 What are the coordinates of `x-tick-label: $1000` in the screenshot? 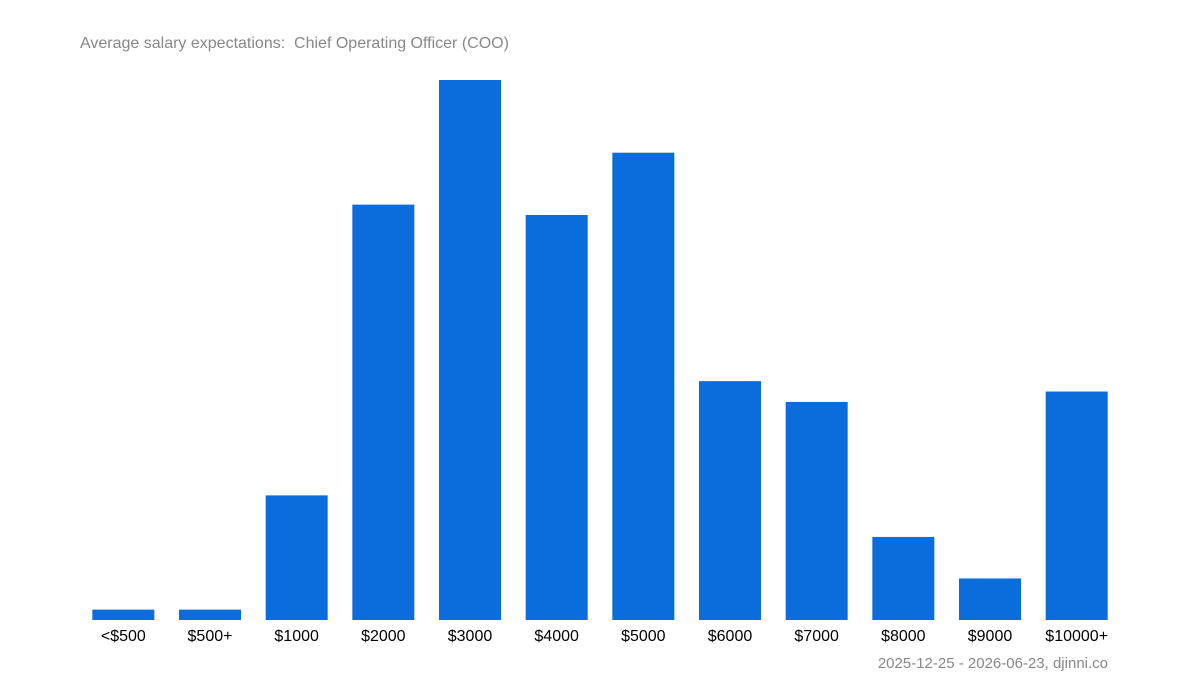 It's located at (296, 636).